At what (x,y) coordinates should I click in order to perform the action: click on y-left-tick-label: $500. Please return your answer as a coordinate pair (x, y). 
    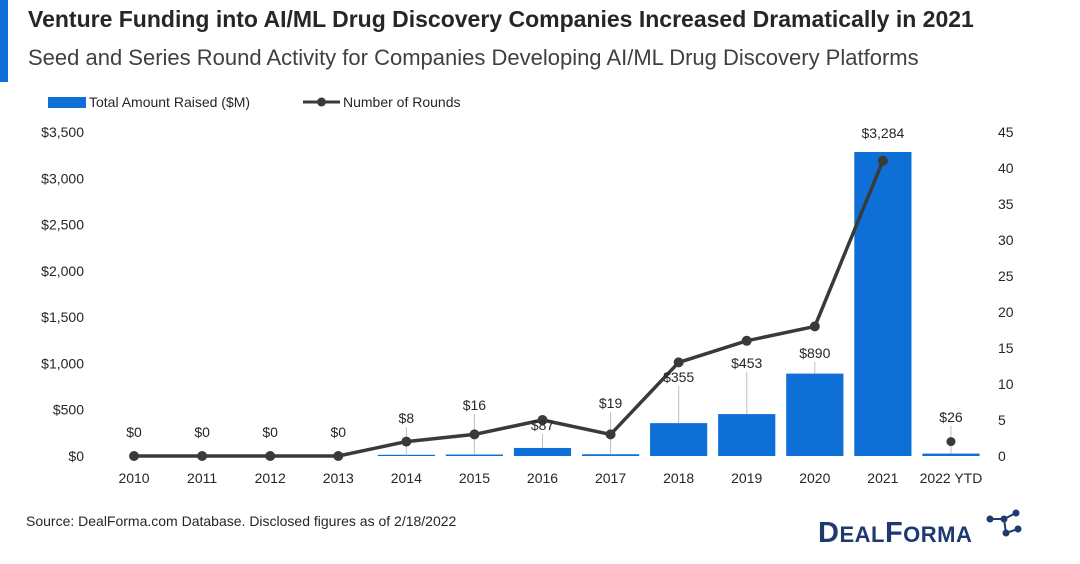
    Looking at the image, I should click on (68, 410).